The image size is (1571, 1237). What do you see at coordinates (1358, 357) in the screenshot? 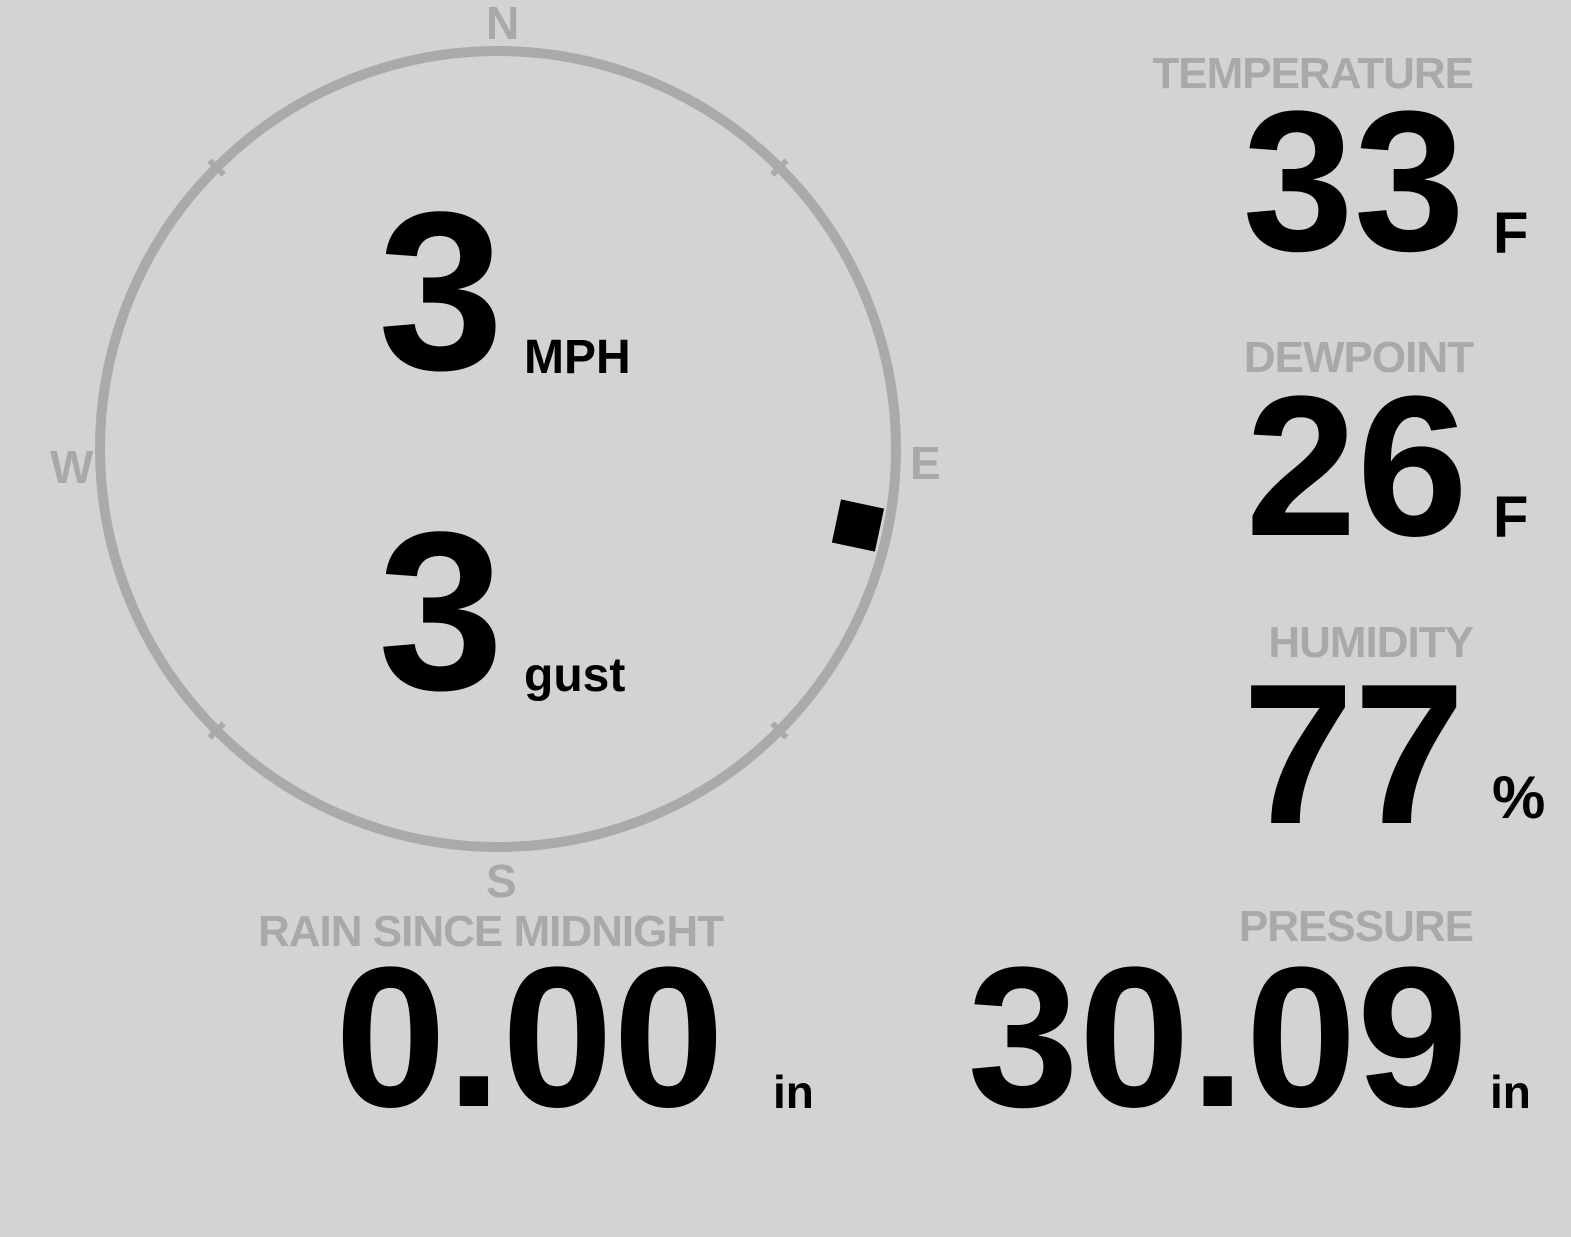
I see `dewpoint-label: DEWPOINT` at bounding box center [1358, 357].